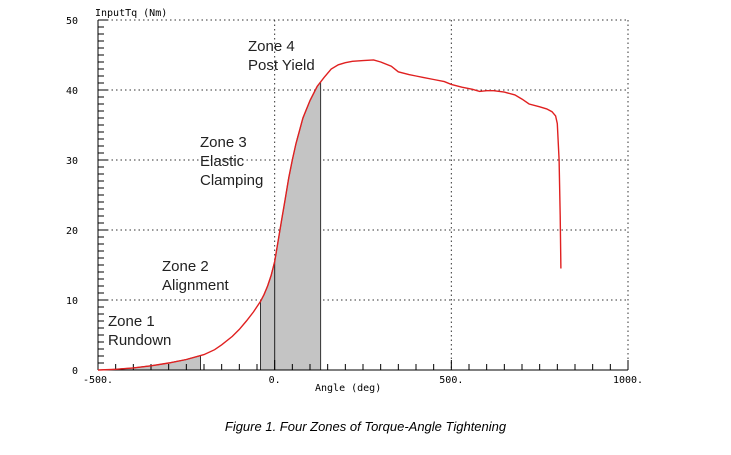 The height and width of the screenshot is (455, 731). What do you see at coordinates (196, 285) in the screenshot?
I see `zone-2-label-line-2: Alignment` at bounding box center [196, 285].